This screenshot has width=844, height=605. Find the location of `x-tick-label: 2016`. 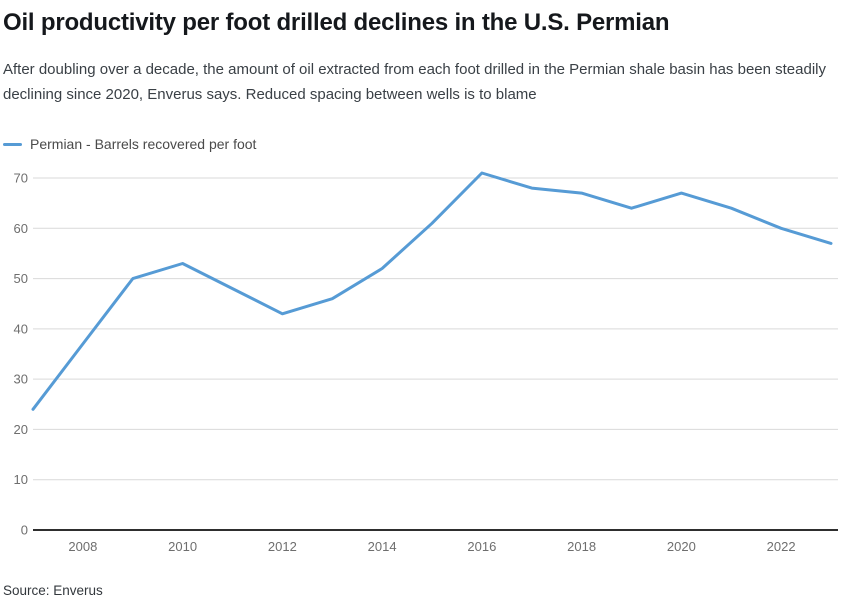

x-tick-label: 2016 is located at coordinates (481, 546).